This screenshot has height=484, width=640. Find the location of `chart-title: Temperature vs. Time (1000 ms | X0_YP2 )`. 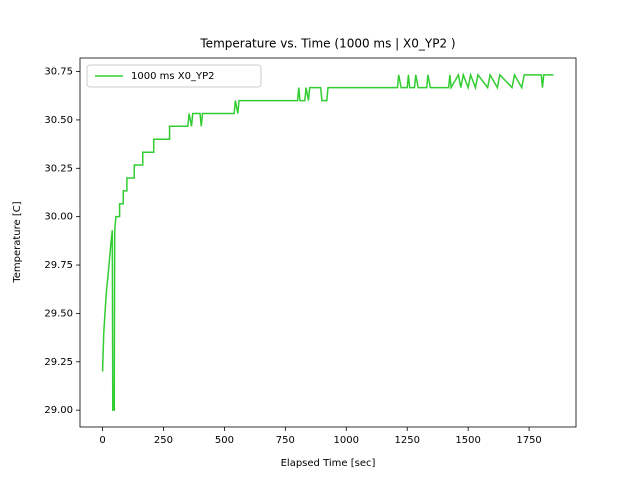

chart-title: Temperature vs. Time (1000 ms | X0_YP2 ) is located at coordinates (327, 44).